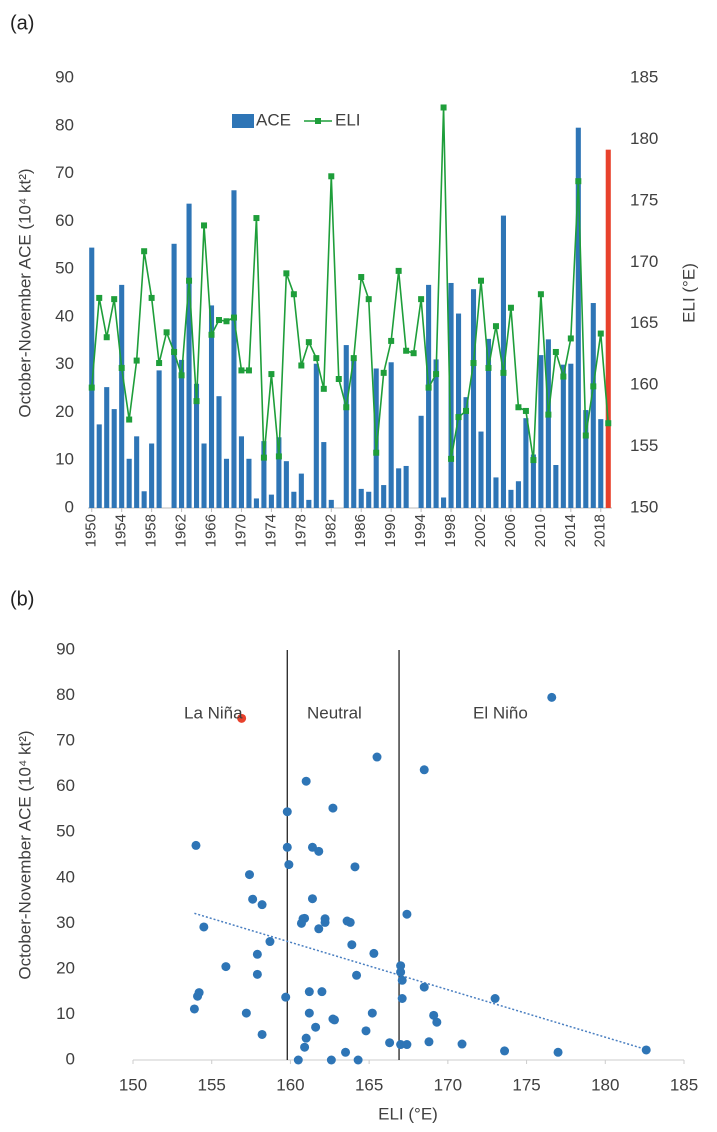  Describe the element at coordinates (70, 1058) in the screenshot. I see `y-tick-label: 0` at that location.